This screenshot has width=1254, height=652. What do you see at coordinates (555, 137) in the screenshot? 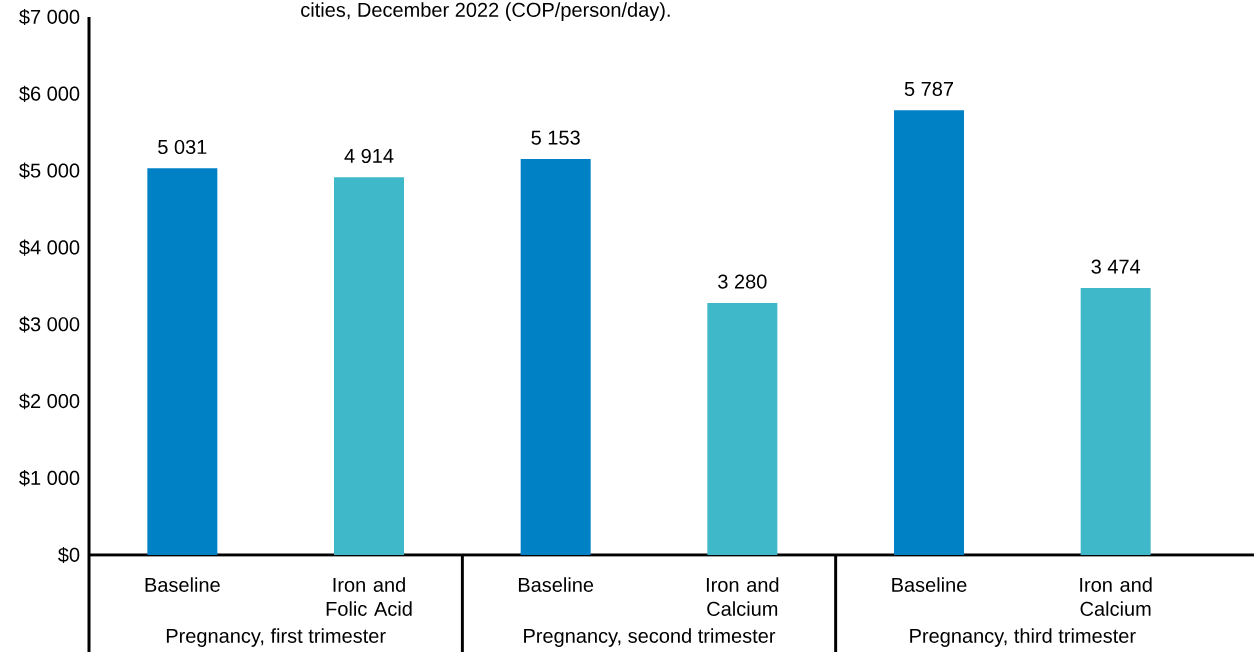
I see `data-label: 5 153` at bounding box center [555, 137].